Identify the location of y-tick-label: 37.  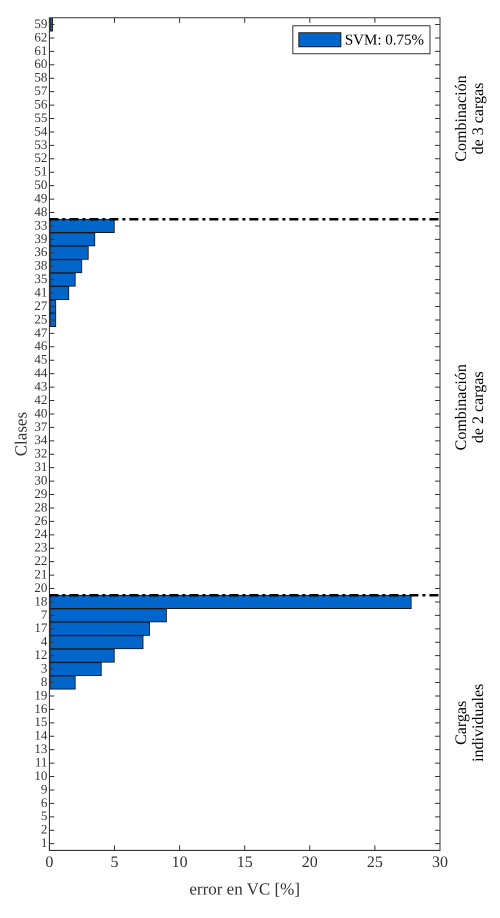
(41, 426).